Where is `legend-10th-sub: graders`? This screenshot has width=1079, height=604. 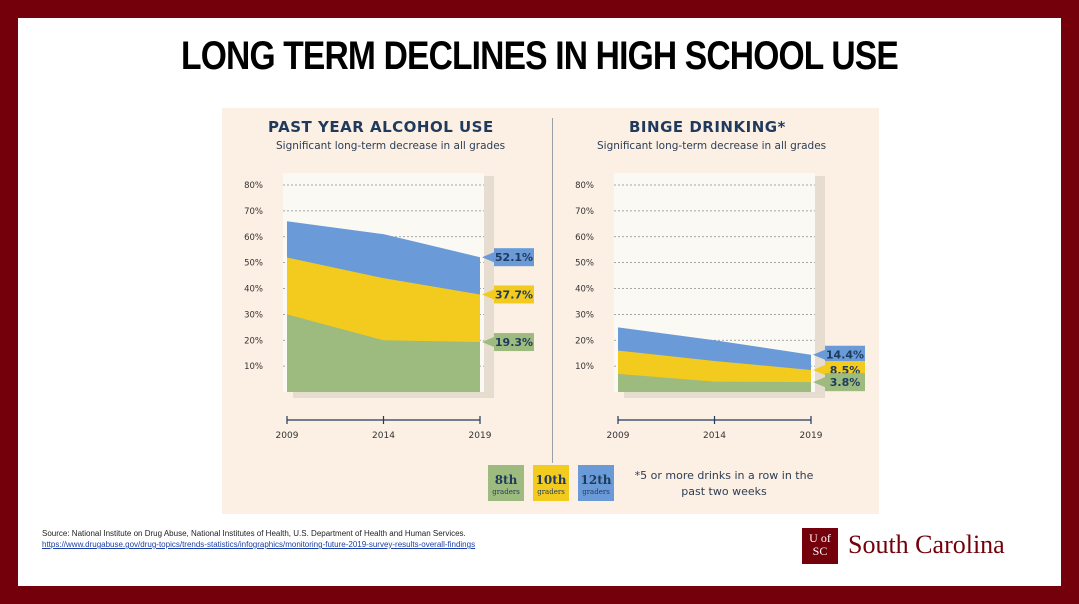 legend-10th-sub: graders is located at coordinates (551, 492).